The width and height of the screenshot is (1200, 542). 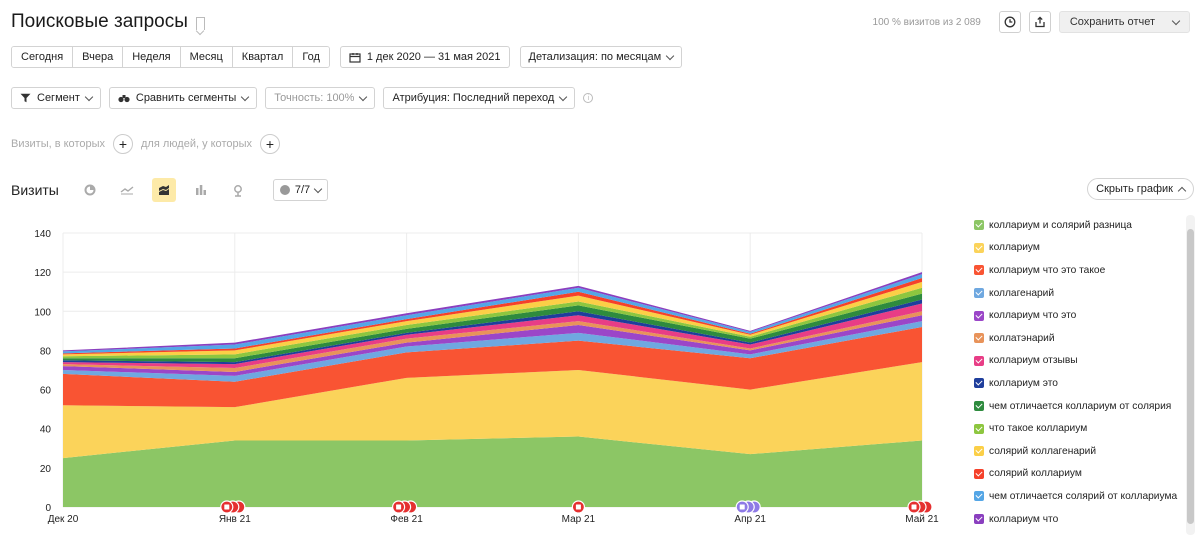 I want to click on page-title-text: Поисковые запросы, so click(x=99, y=21).